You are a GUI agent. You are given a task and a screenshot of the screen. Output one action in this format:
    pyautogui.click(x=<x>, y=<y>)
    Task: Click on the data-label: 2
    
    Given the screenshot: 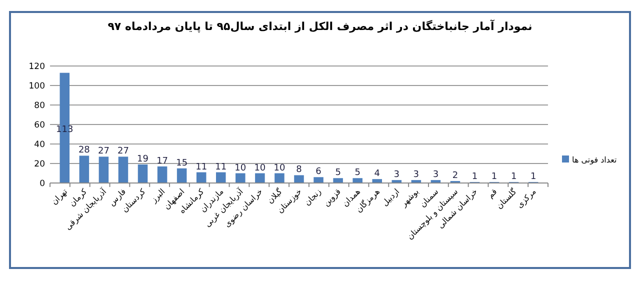 What is the action you would take?
    pyautogui.click(x=455, y=176)
    